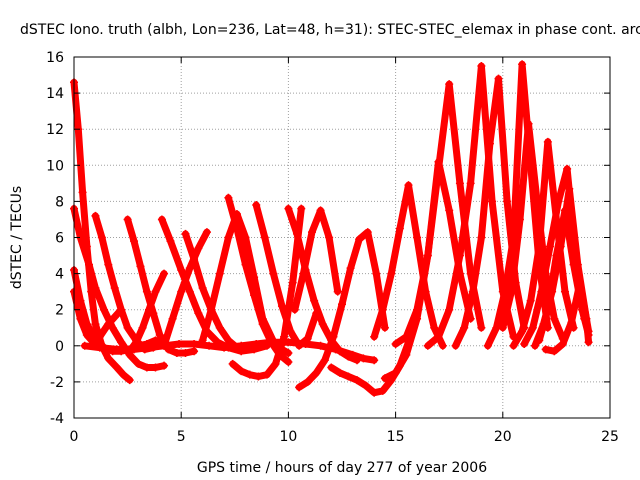 Image resolution: width=640 pixels, height=480 pixels. Describe the element at coordinates (57, 383) in the screenshot. I see `y-tick-label: -2` at that location.